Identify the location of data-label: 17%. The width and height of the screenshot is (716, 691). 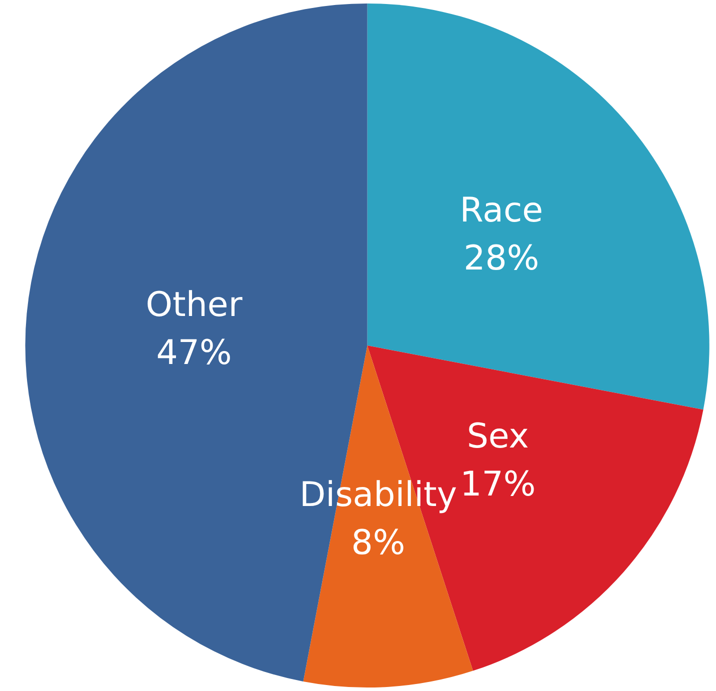
(498, 484).